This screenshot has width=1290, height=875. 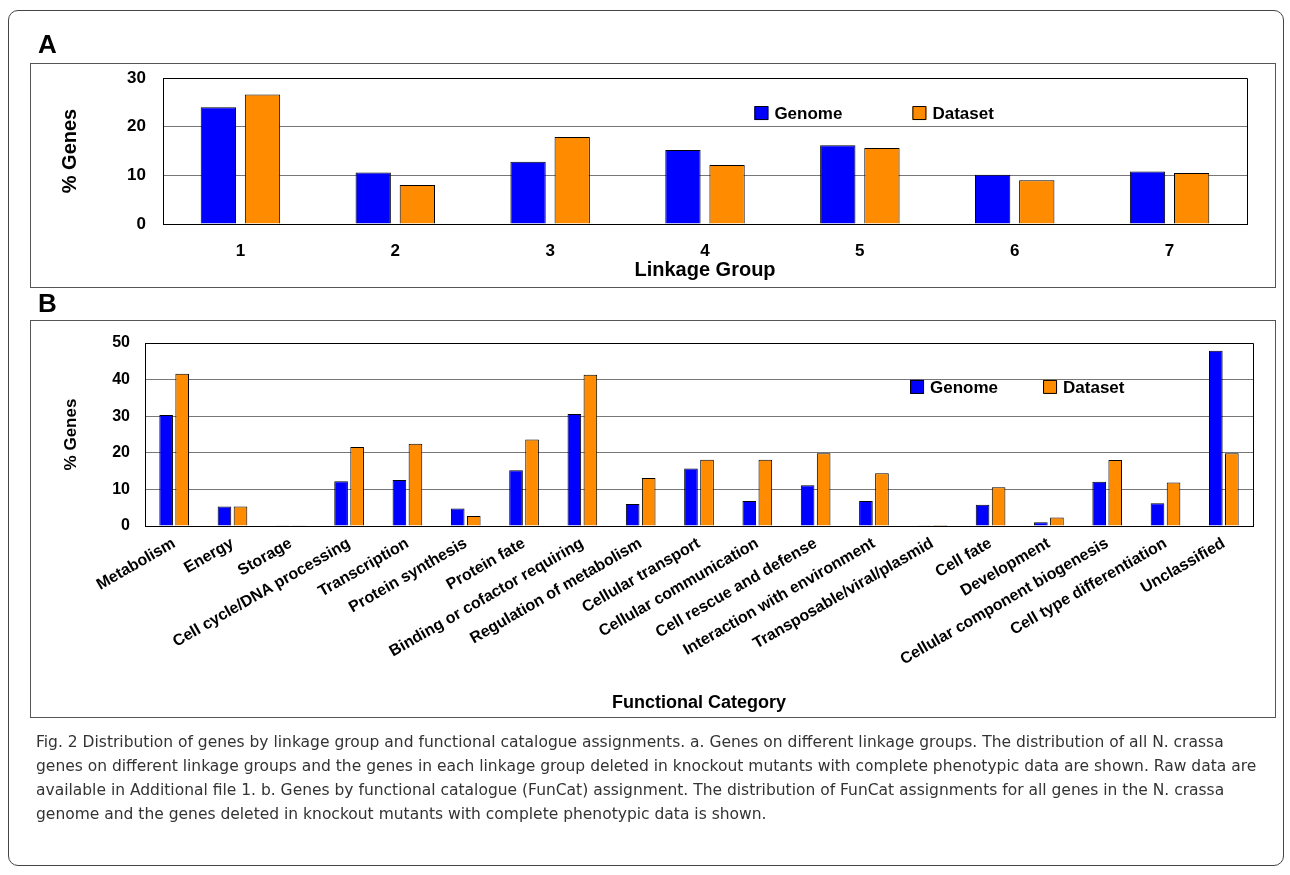 What do you see at coordinates (647, 778) in the screenshot?
I see `caption: Fig. 2 Distribution of genes by linkage group and functional catalogue assignments. a. Genes on different linkage groups. The distribution of all N. crassa genes on different linkage groups and the genes in each linkage group deleted in knockout mutants with complete phenotypic data are shown. Raw data are available in Additional file 1. b. Genes by functional catalogue (FunCat) assignment. The distribution of FunCat assignments for all genes in the N. crassa genome and the genes deleted in knockout mutants with complete phenotypic data is shown.` at bounding box center [647, 778].